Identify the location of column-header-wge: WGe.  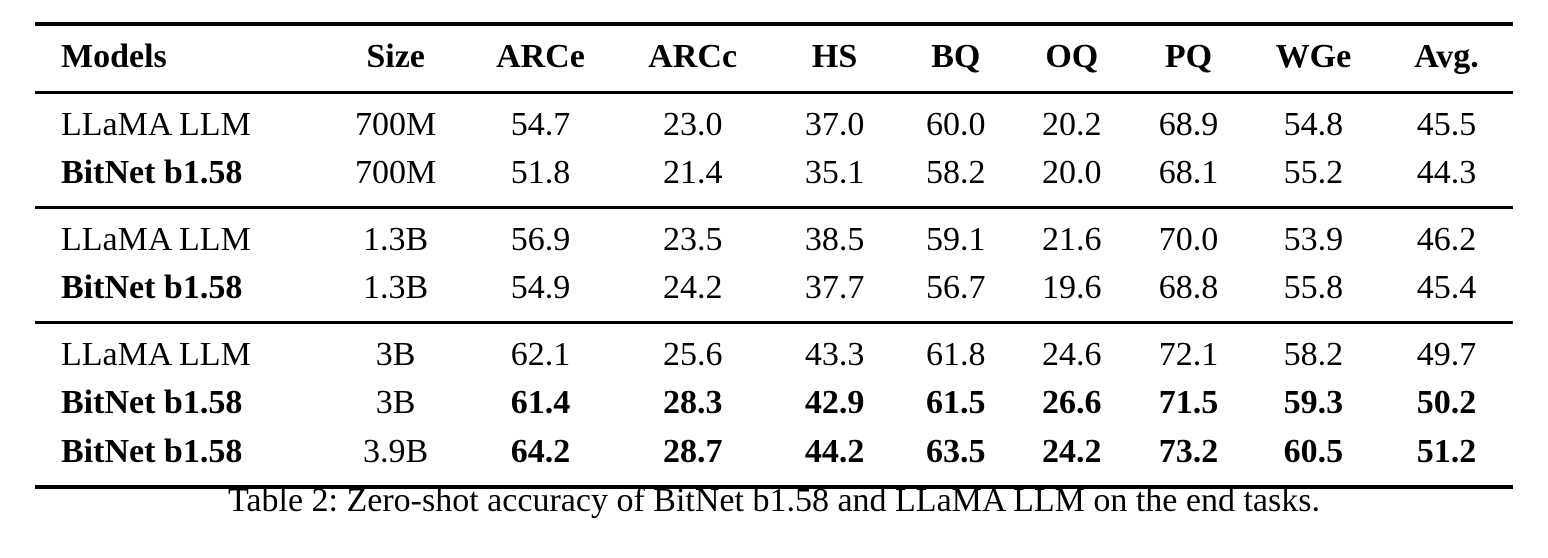
(1313, 59).